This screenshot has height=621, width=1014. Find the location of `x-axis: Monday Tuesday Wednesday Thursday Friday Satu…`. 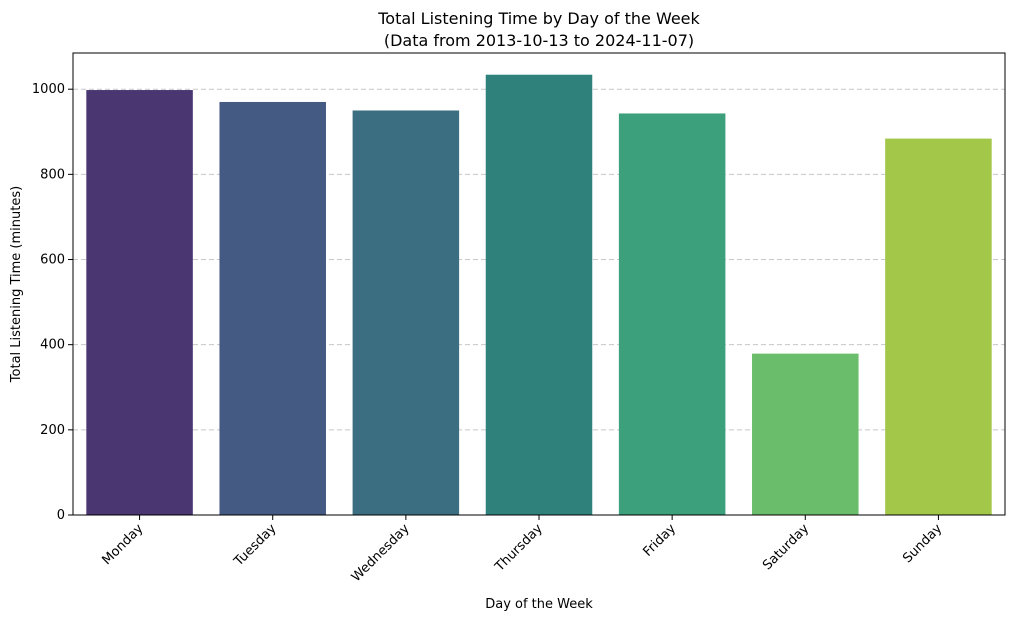

x-axis: Monday Tuesday Wednesday Thursday Friday Satu… is located at coordinates (522, 550).